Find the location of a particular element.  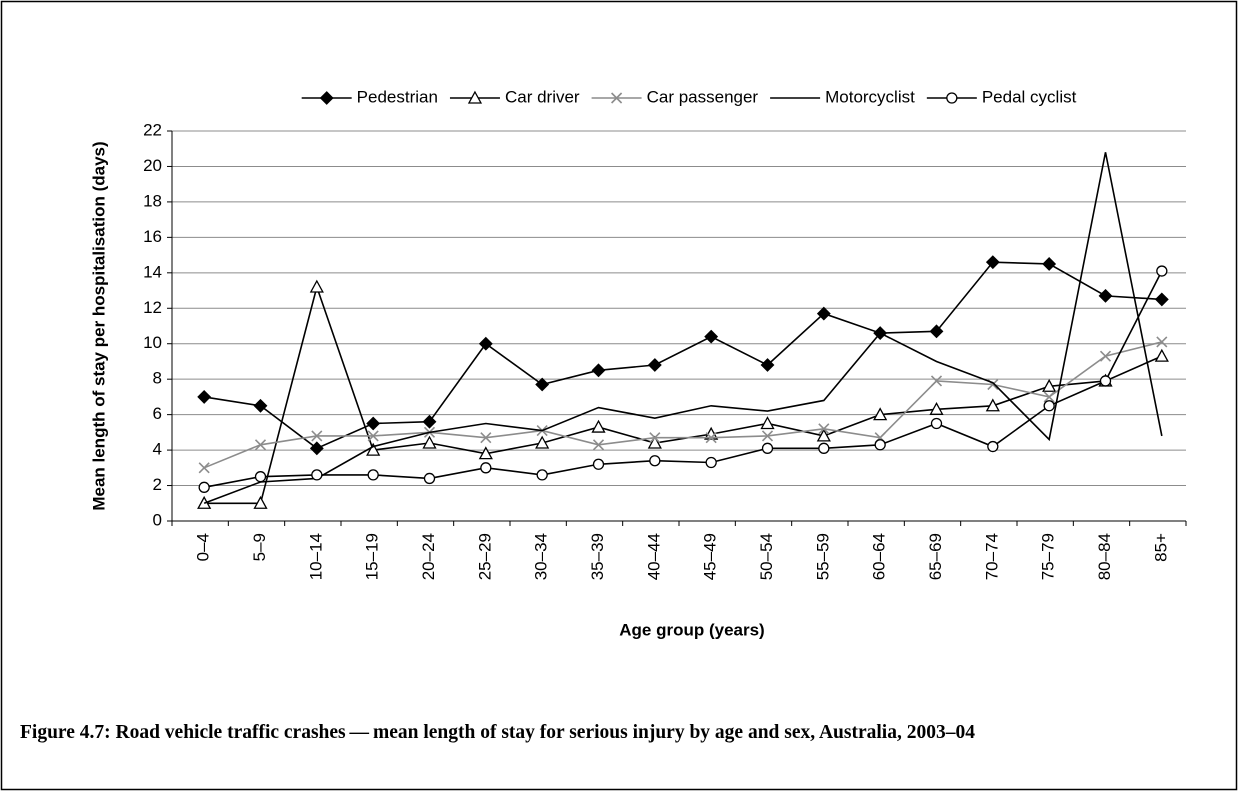

series-line is located at coordinates (683, 405).